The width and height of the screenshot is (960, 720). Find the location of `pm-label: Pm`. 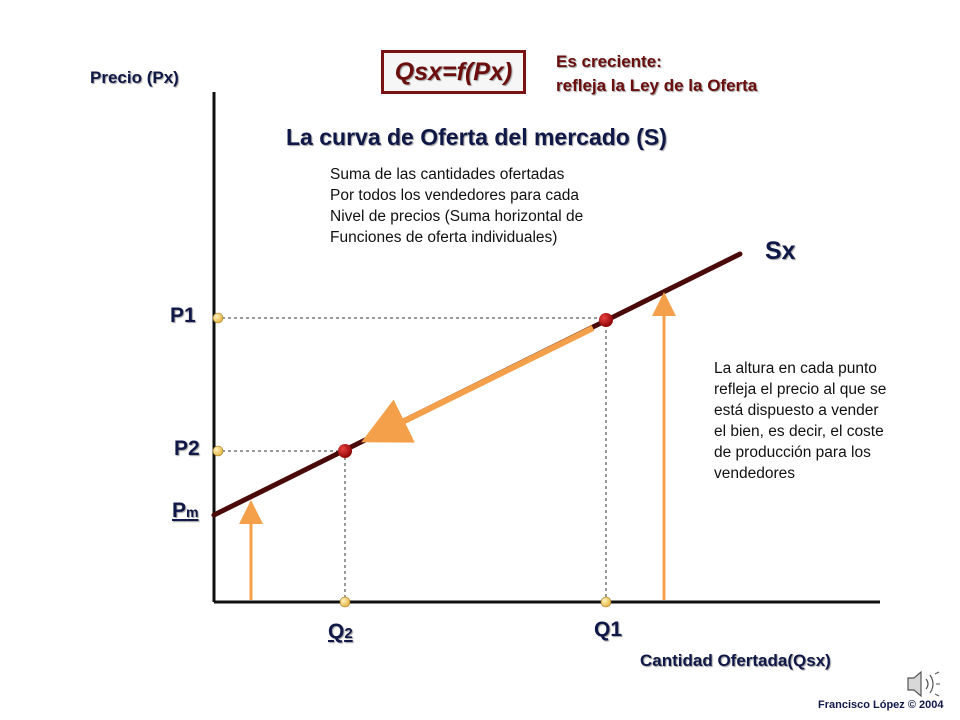

pm-label: Pm is located at coordinates (185, 511).